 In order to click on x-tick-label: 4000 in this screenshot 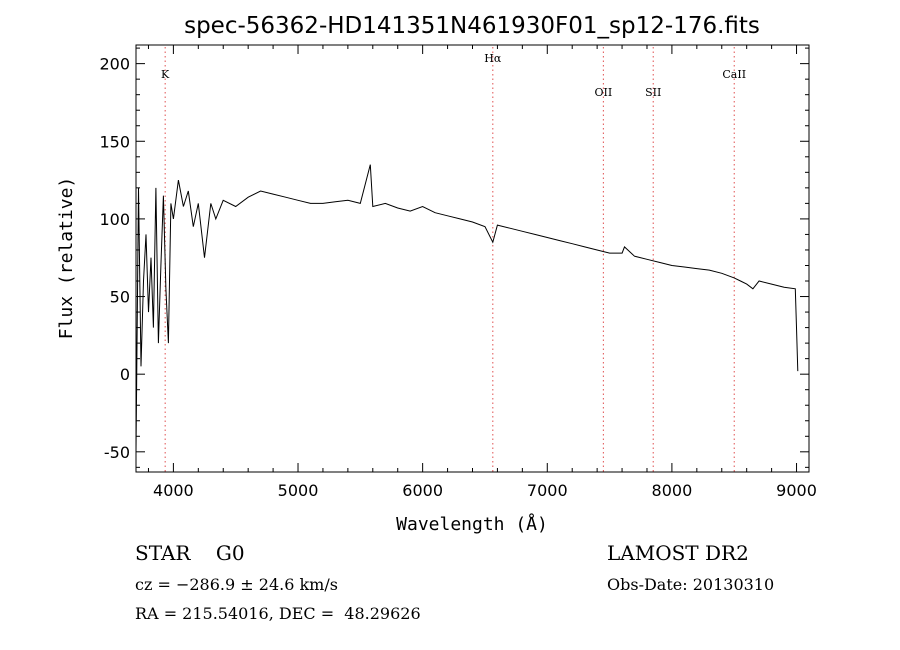, I will do `click(173, 490)`.